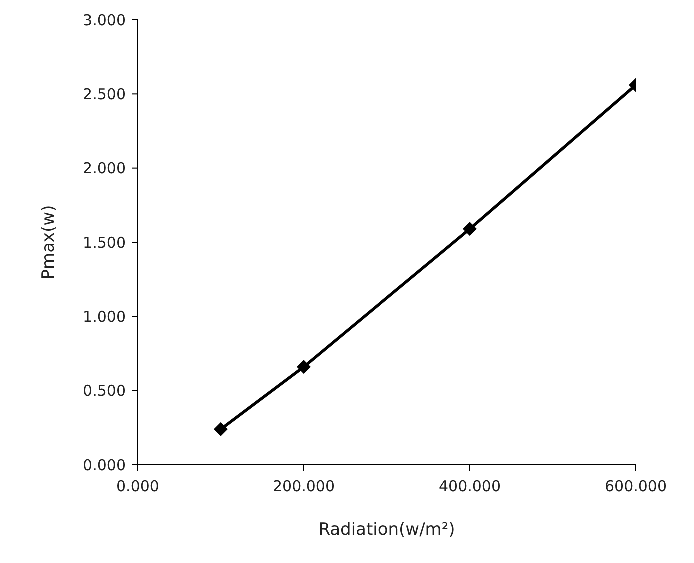 Image resolution: width=694 pixels, height=563 pixels. What do you see at coordinates (636, 487) in the screenshot?
I see `x-tick-label: 600.000` at bounding box center [636, 487].